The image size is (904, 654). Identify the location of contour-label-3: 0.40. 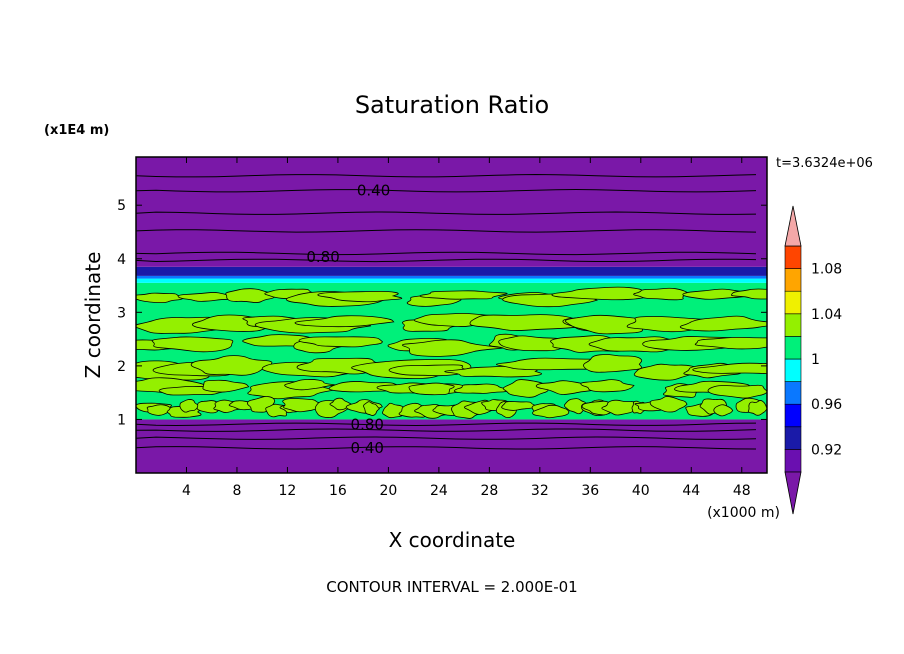
(367, 448).